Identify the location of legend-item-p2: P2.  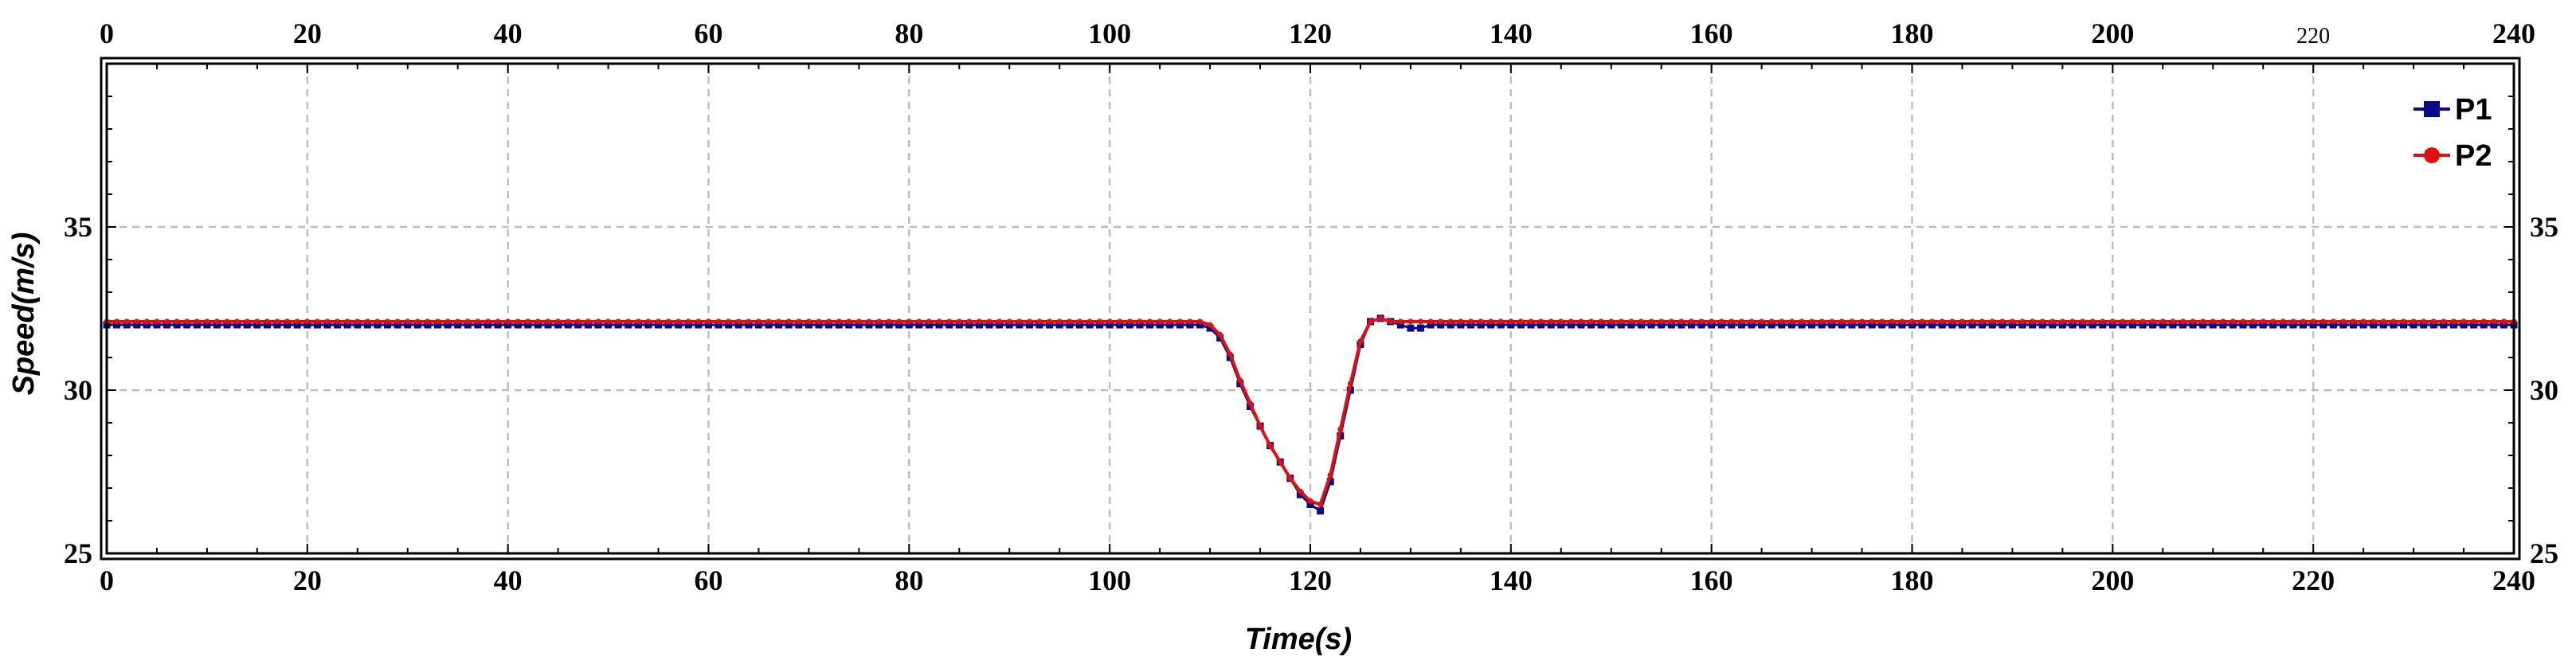
(2453, 156).